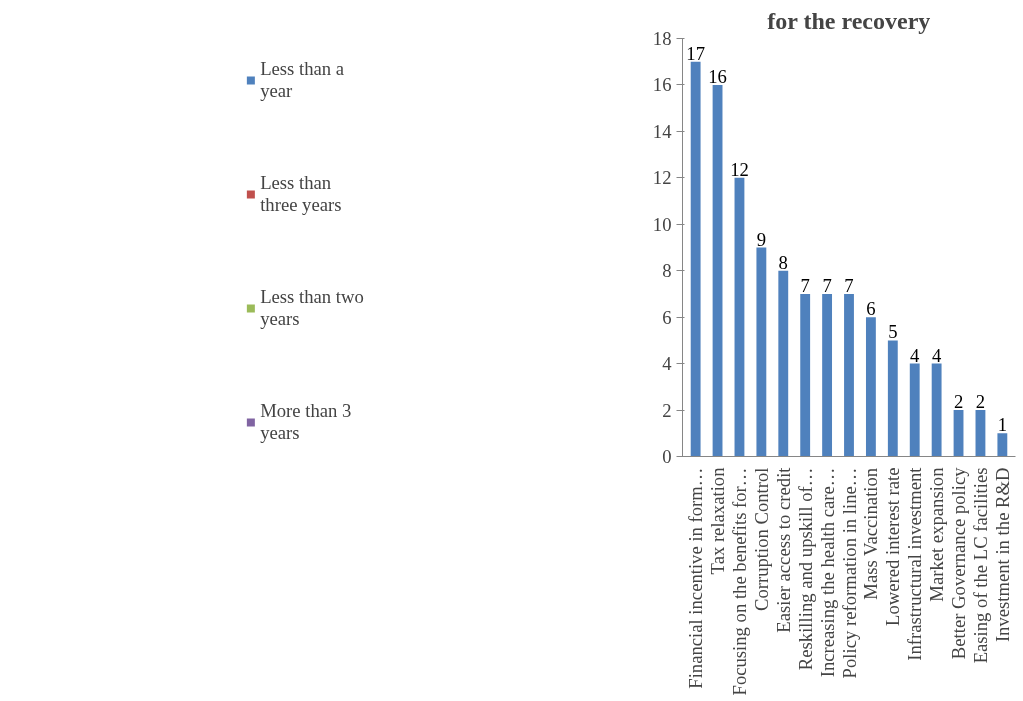 Image resolution: width=1023 pixels, height=701 pixels. What do you see at coordinates (718, 520) in the screenshot?
I see `x-tick-label: Tax relaxation` at bounding box center [718, 520].